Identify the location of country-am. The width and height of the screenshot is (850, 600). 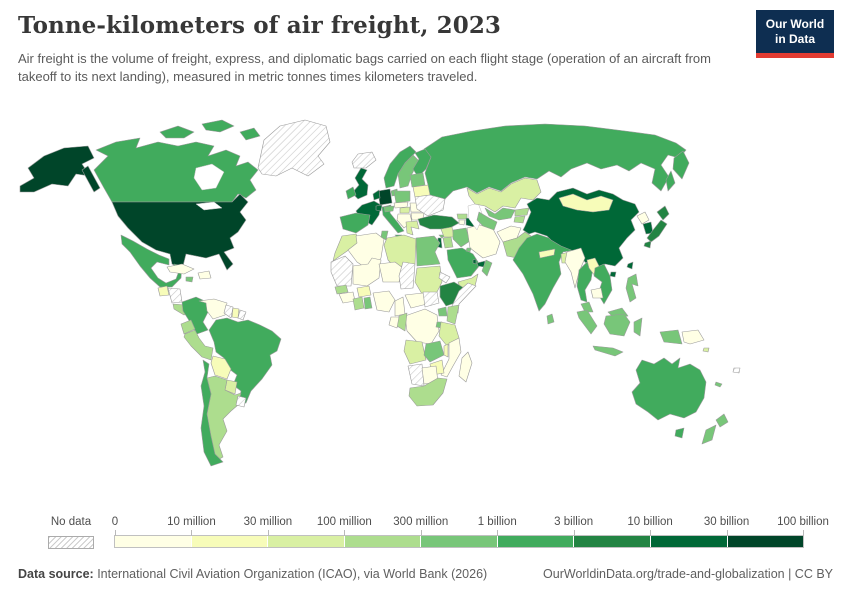
(462, 222).